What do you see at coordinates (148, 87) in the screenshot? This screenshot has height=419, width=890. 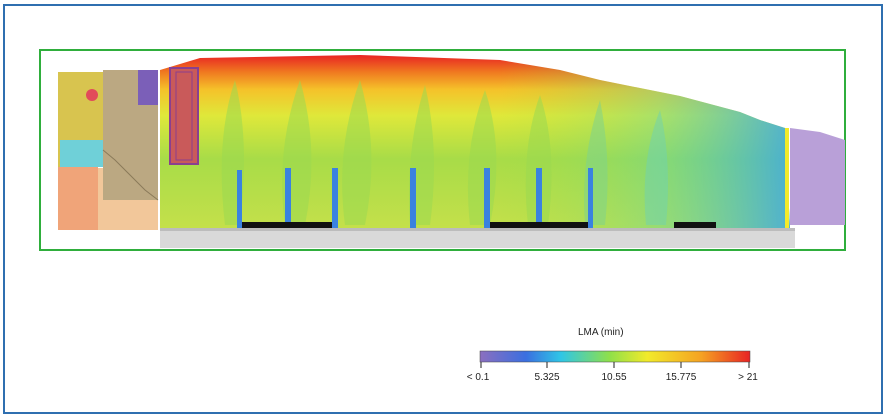 I see `upper-purple-block` at bounding box center [148, 87].